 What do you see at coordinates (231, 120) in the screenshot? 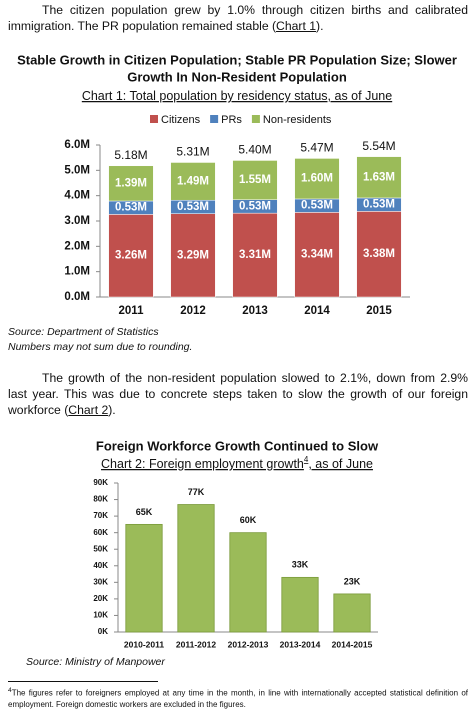
I see `legend-label: PRs` at bounding box center [231, 120].